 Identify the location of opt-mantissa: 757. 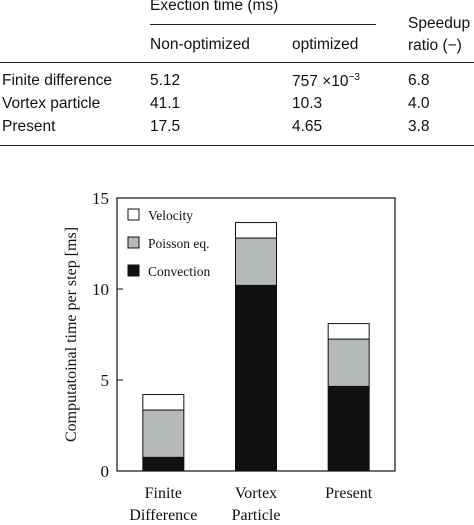
(305, 82).